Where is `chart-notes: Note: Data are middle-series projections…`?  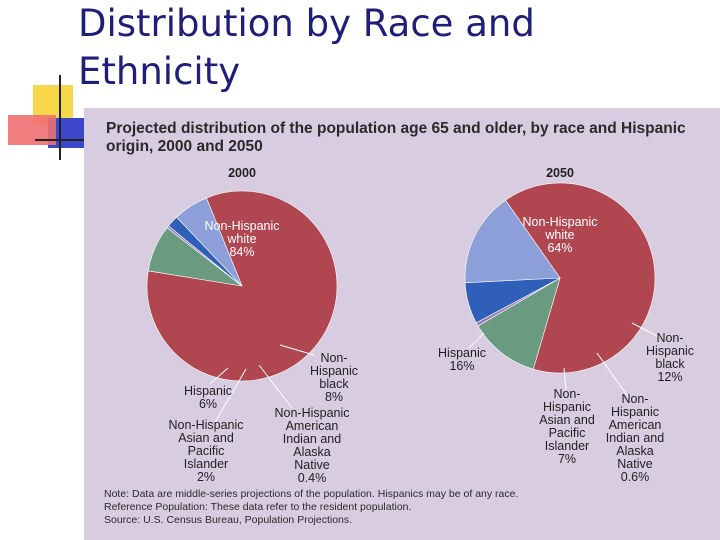
chart-notes: Note: Data are middle-series projections… is located at coordinates (409, 507).